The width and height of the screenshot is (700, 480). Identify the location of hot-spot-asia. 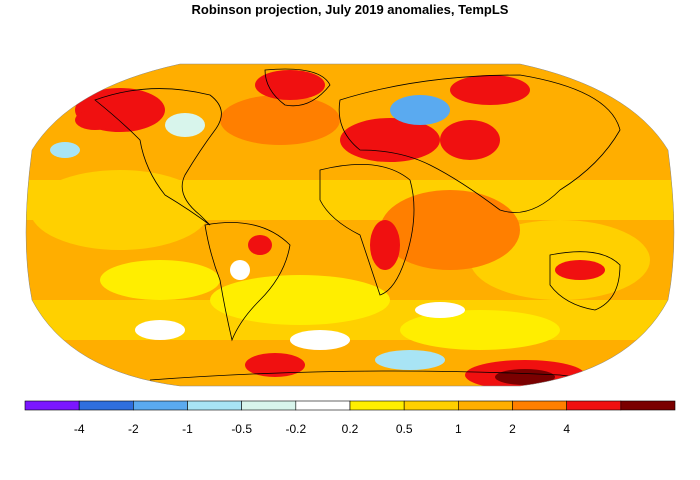
(470, 140).